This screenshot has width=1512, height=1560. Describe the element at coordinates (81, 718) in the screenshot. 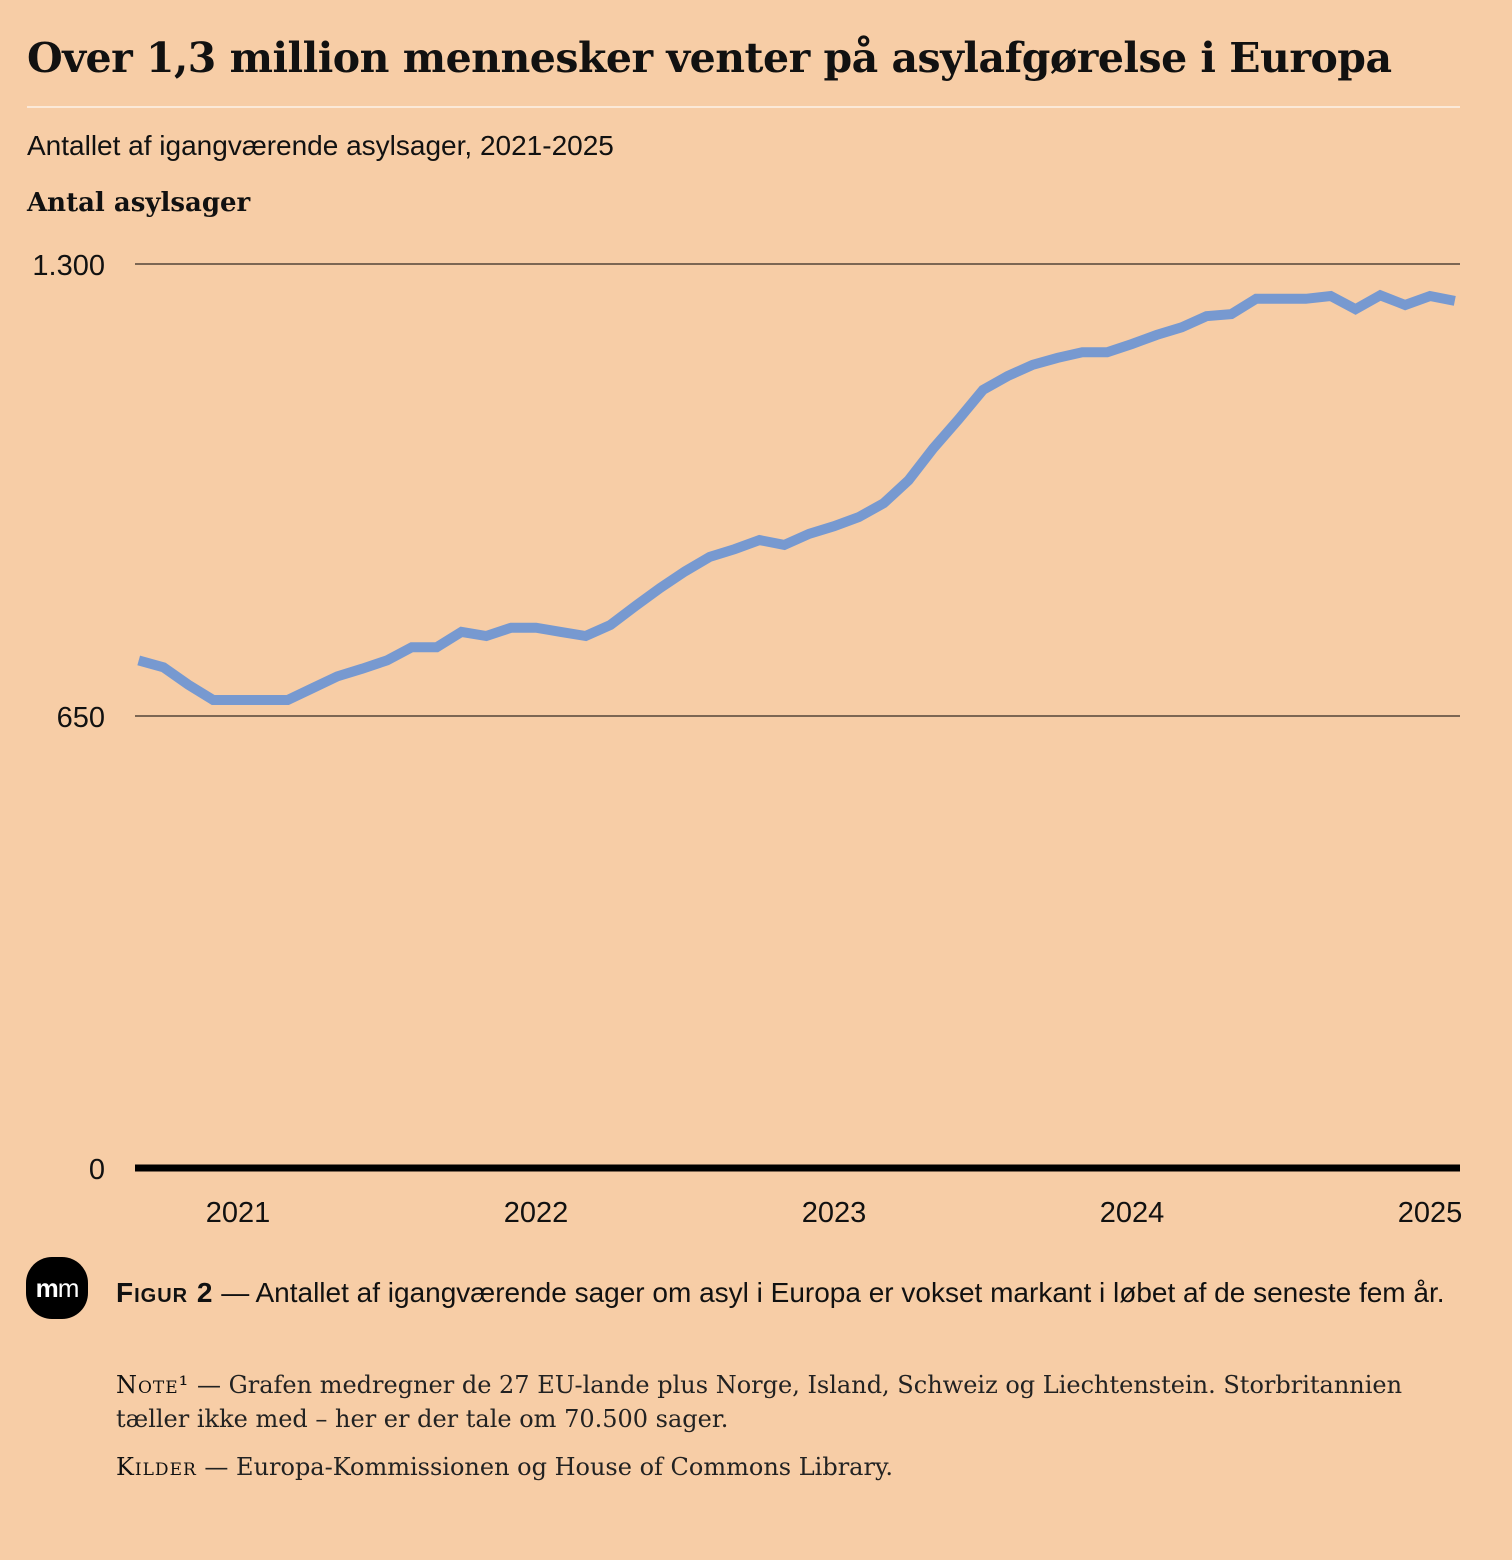

I see `y-tick-label: 650` at that location.